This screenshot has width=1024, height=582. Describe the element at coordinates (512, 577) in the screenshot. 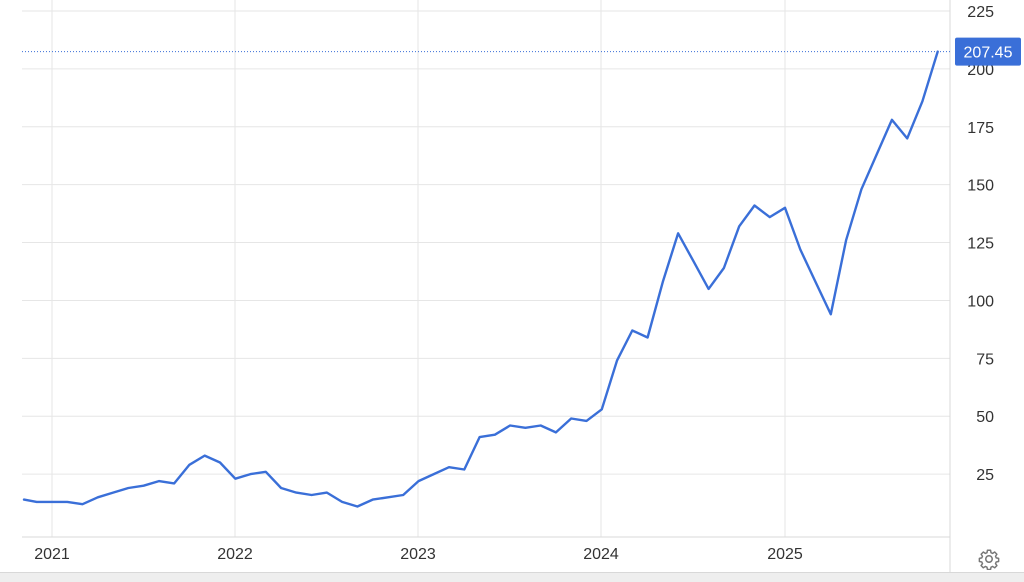

I see `chart-footer-strip` at that location.